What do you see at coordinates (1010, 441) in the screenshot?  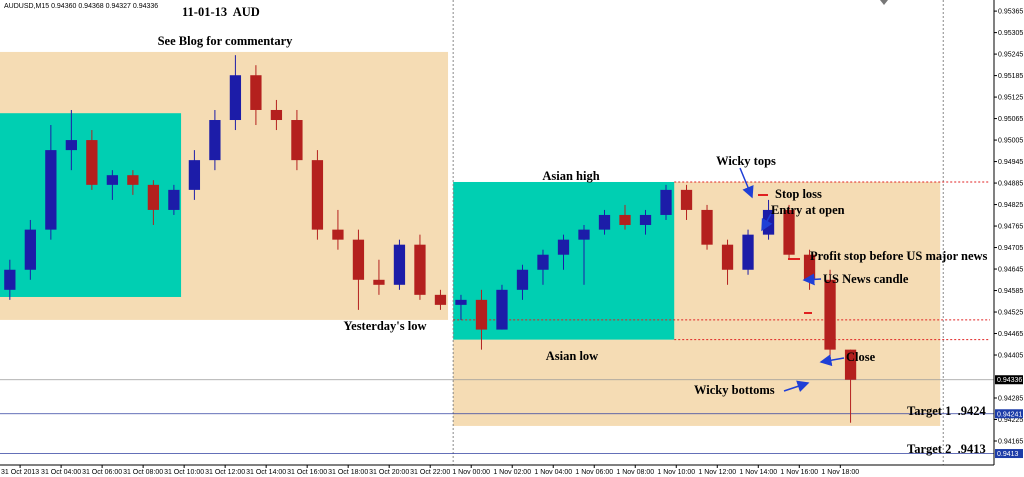 I see `y-tick-label: 0.94165` at bounding box center [1010, 441].